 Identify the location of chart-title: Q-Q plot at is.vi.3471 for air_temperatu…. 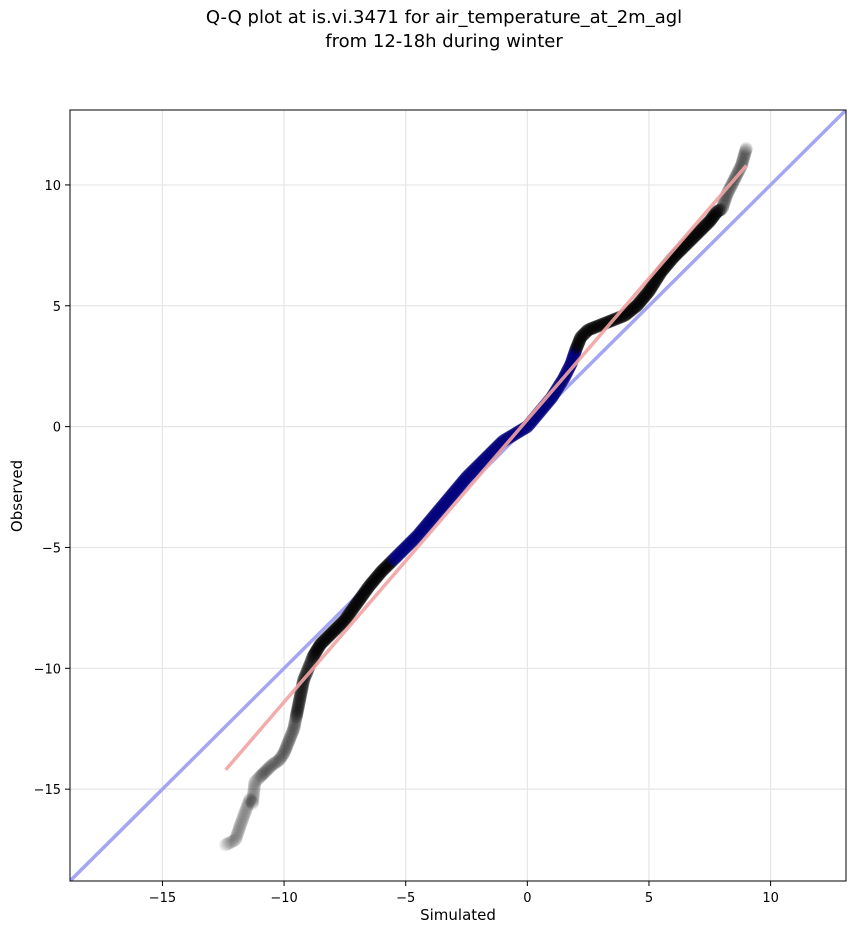
(427, 30).